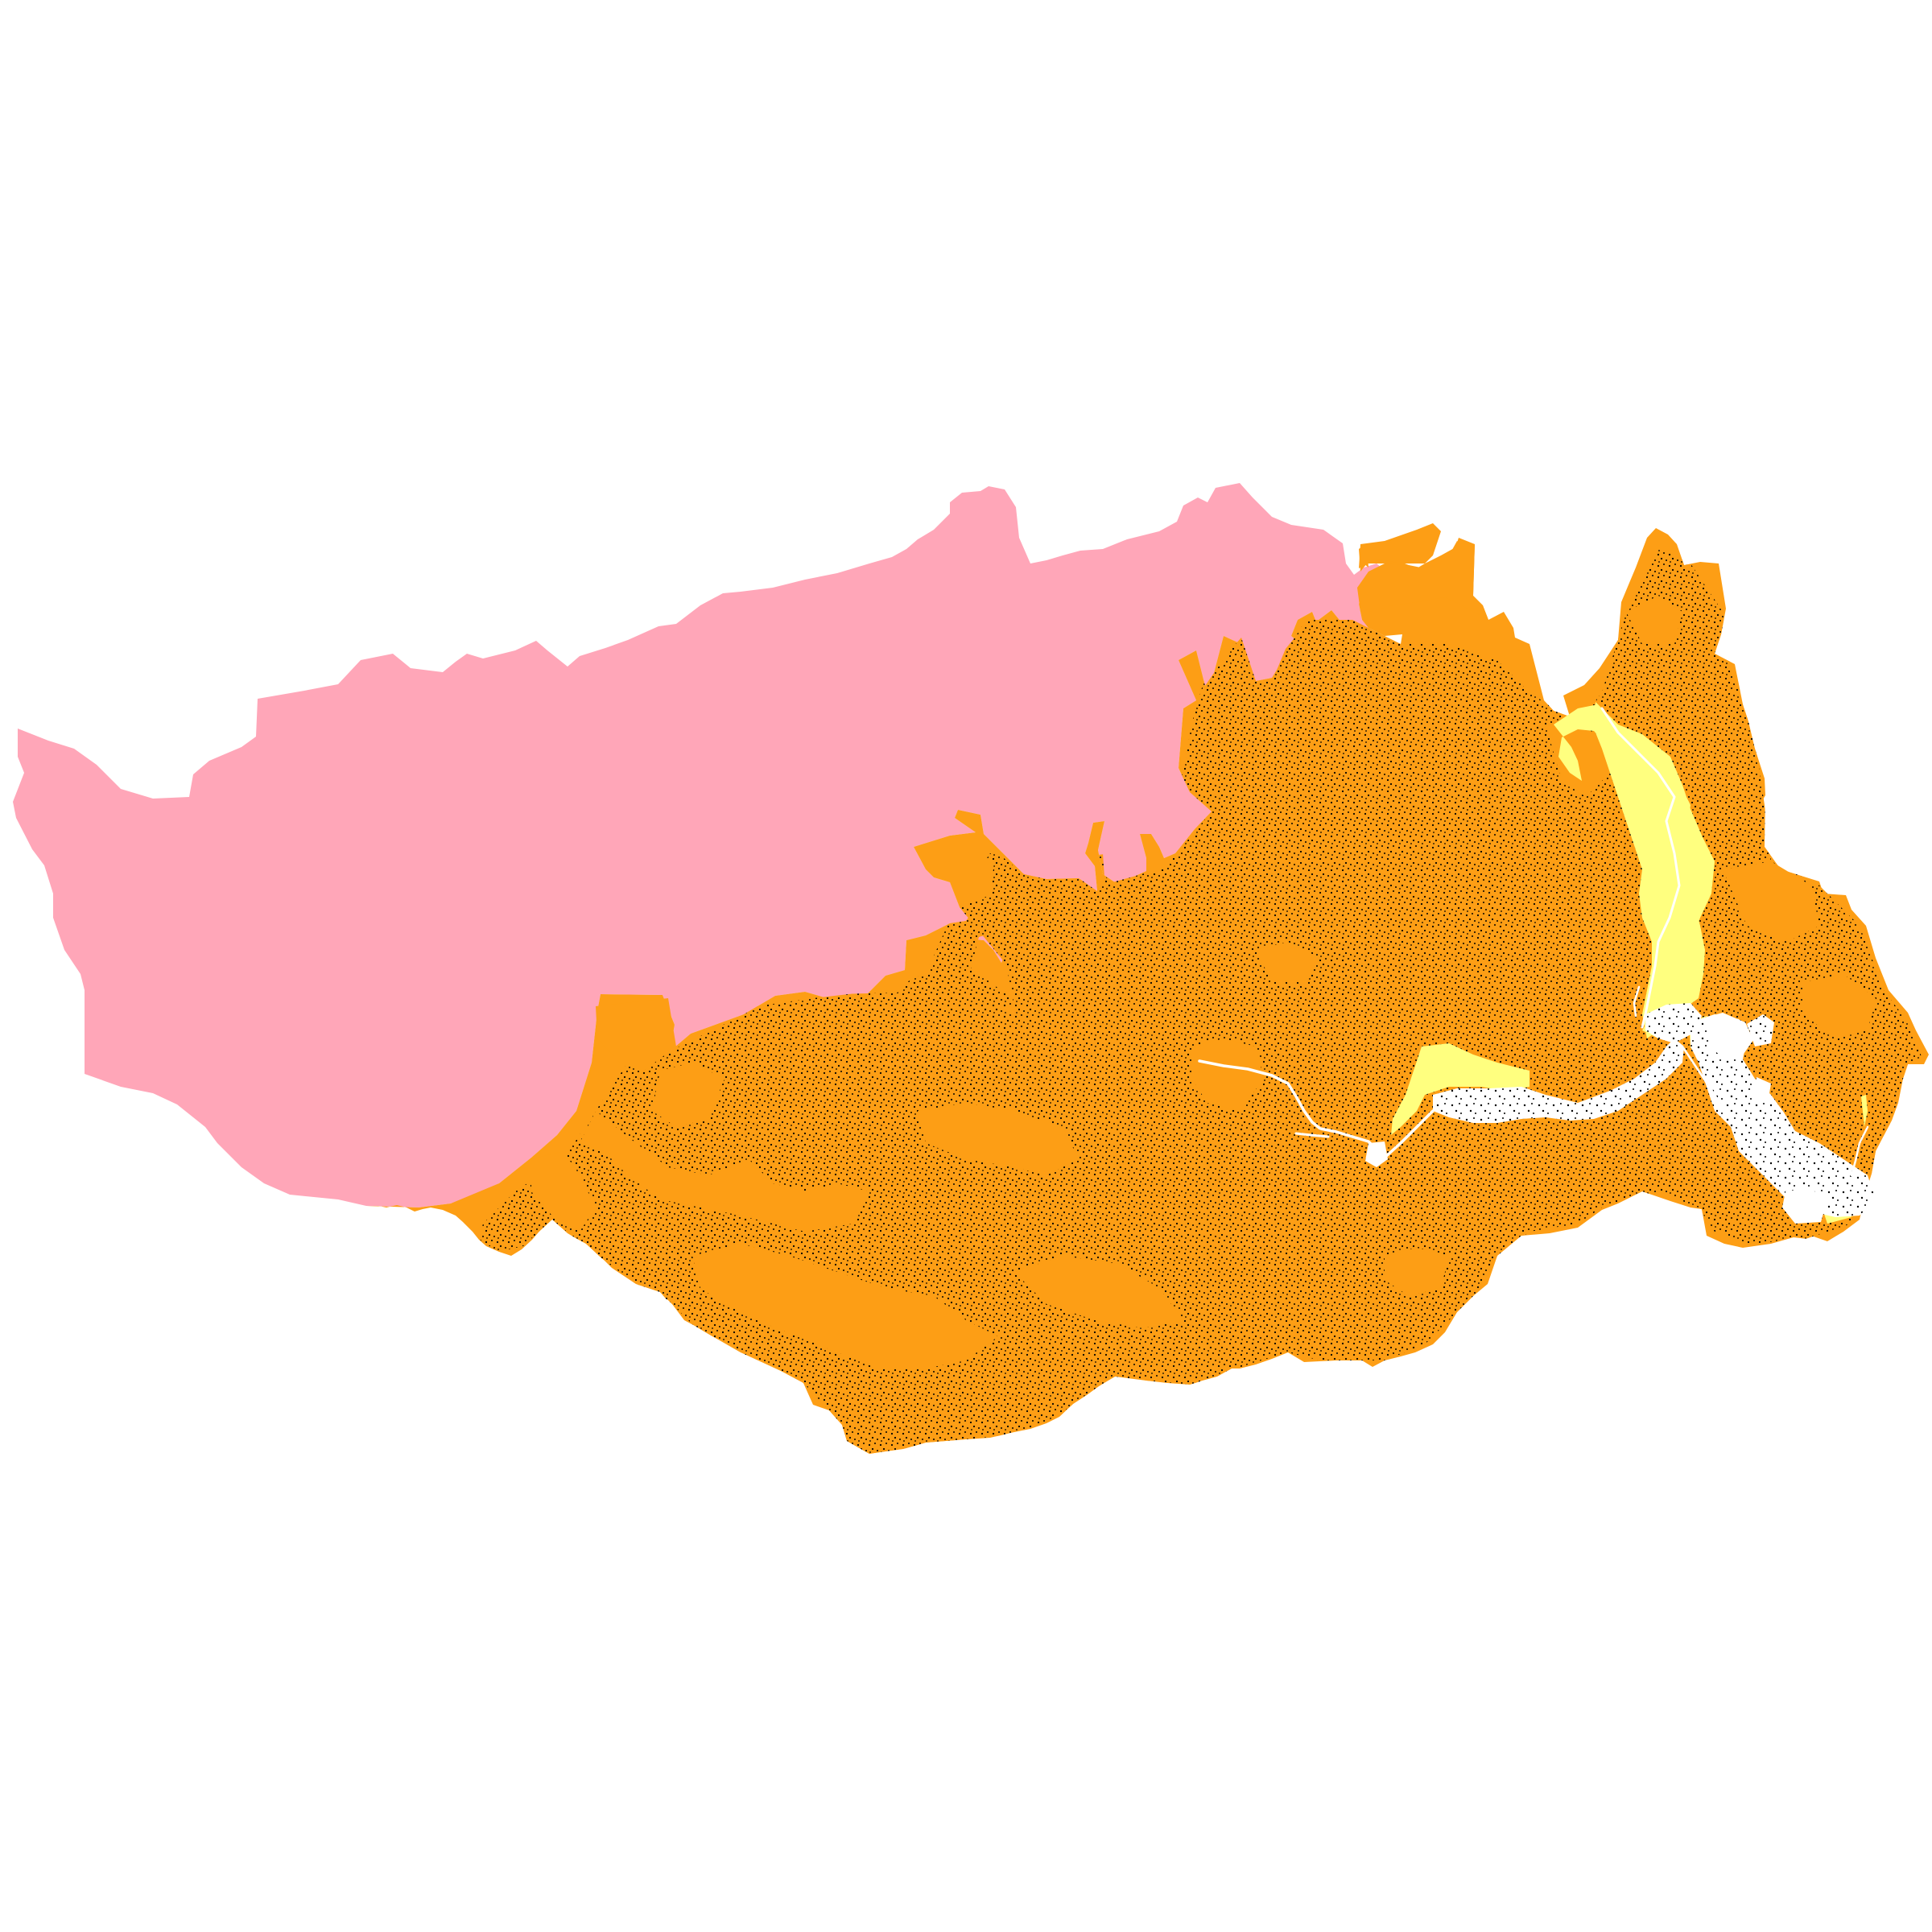 The width and height of the screenshot is (1932, 1932). I want to click on river-channel-confluence, so click(1706, 1083).